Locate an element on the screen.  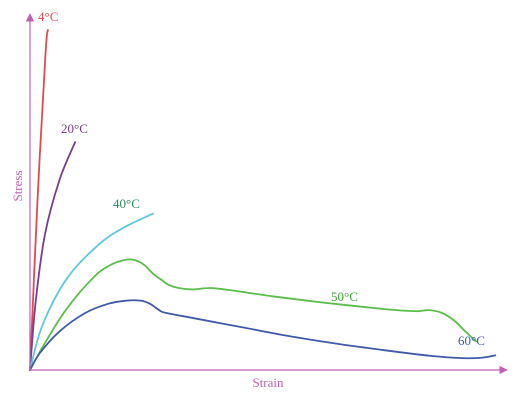
curve-label-40c: 40°C is located at coordinates (126, 203).